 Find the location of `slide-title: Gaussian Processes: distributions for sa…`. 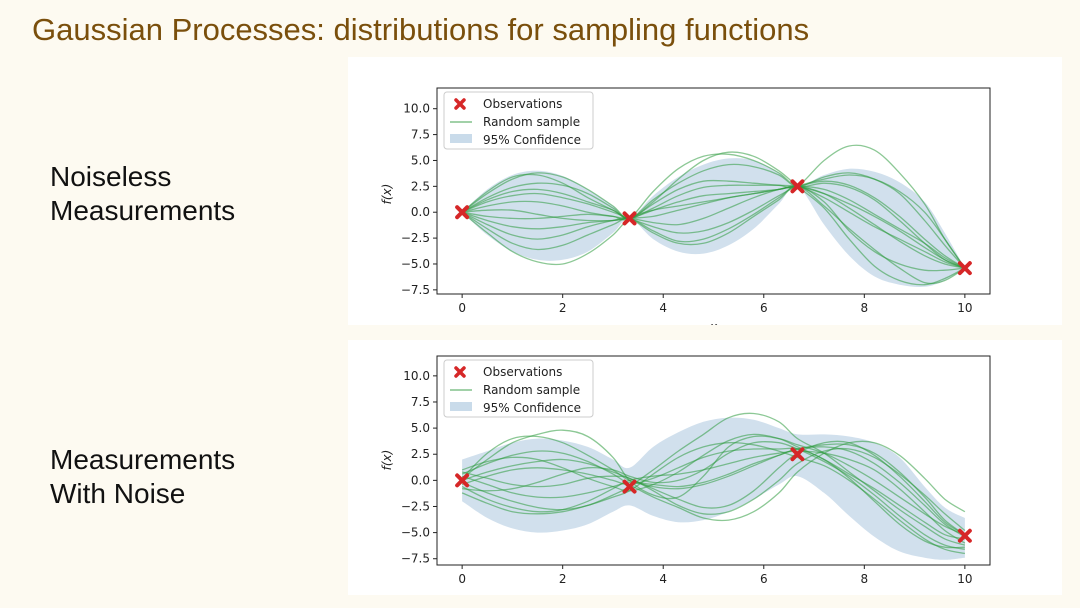

slide-title: Gaussian Processes: distributions for sa… is located at coordinates (421, 29).